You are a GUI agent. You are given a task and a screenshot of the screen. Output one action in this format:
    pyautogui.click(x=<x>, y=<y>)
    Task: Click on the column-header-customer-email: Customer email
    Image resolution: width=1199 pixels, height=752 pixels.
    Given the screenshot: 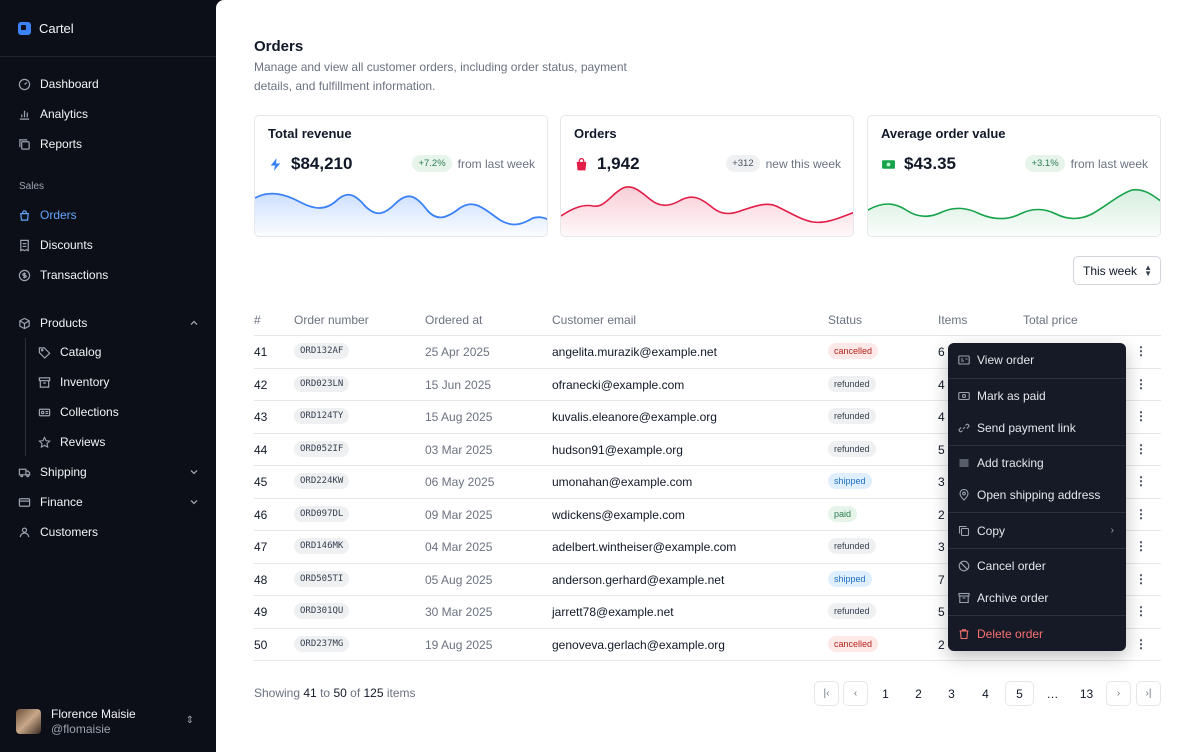 What is the action you would take?
    pyautogui.click(x=594, y=320)
    